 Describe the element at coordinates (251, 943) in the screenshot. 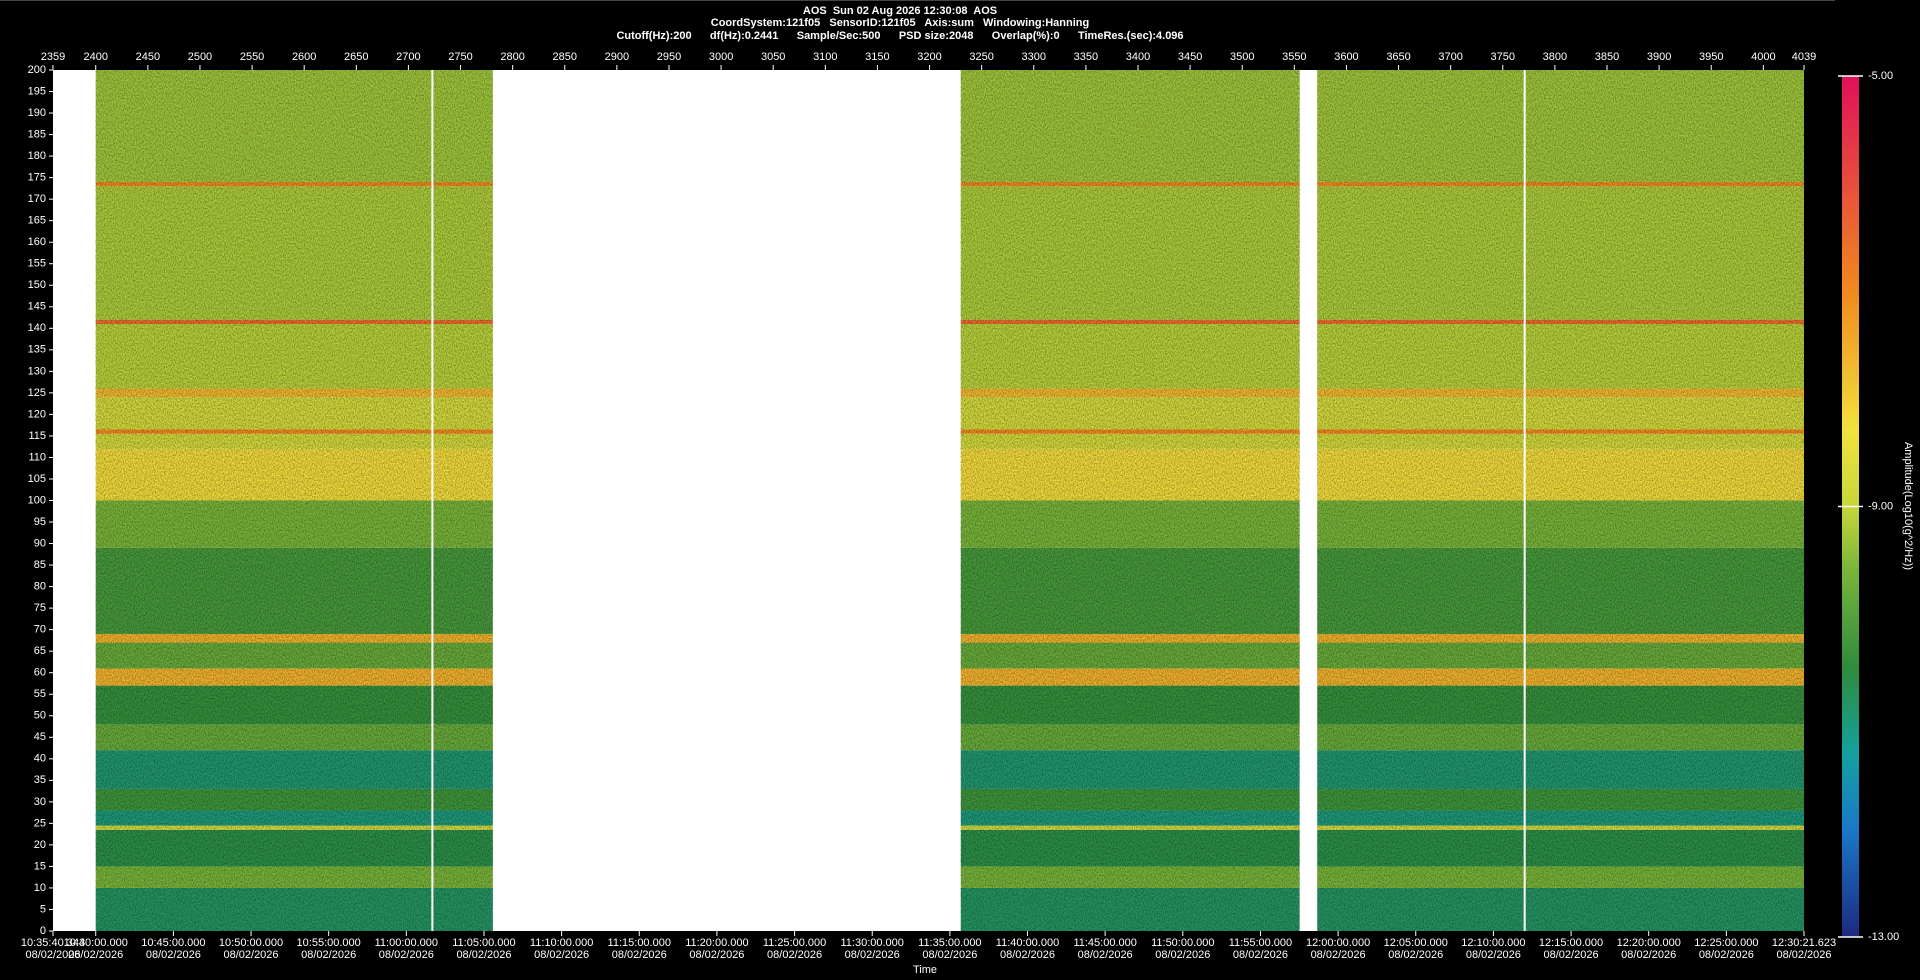

I see `time-tick-label: 10:50:00.000` at that location.